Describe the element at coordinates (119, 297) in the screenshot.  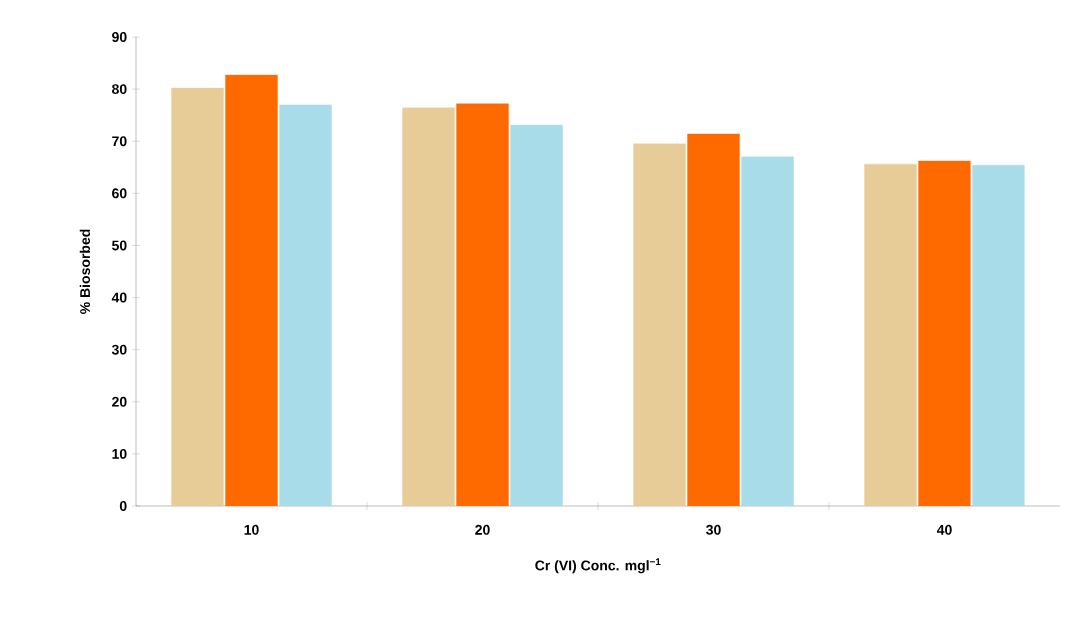
I see `y-tick-label: 40` at that location.